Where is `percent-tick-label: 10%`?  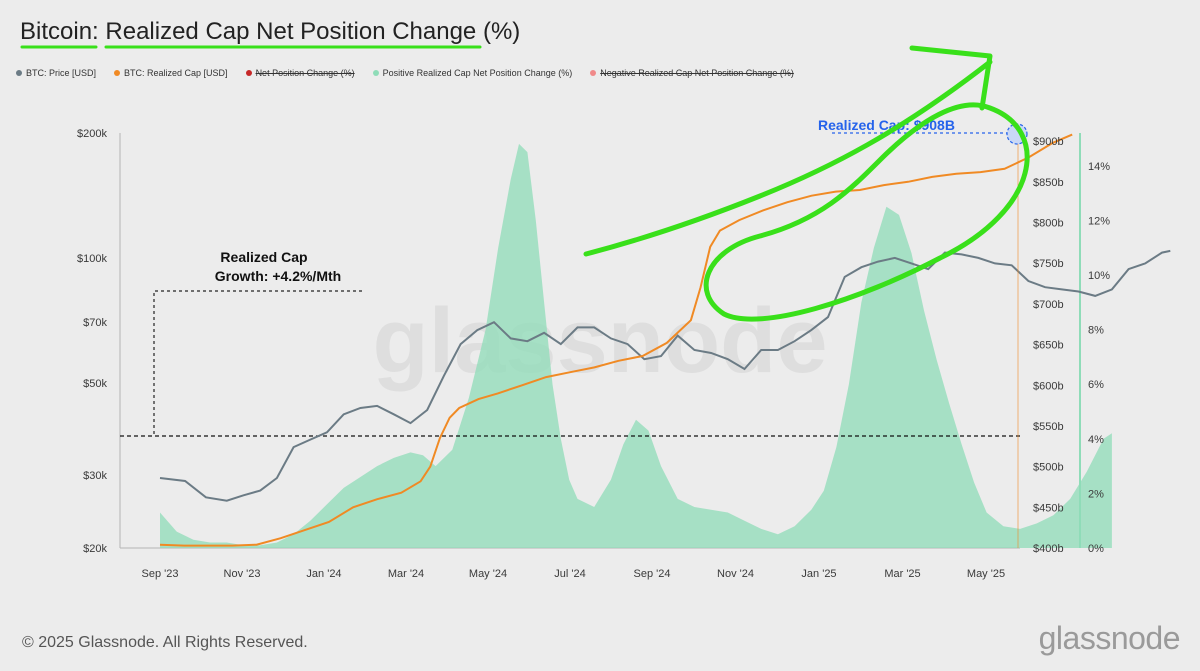 percent-tick-label: 10% is located at coordinates (1099, 276).